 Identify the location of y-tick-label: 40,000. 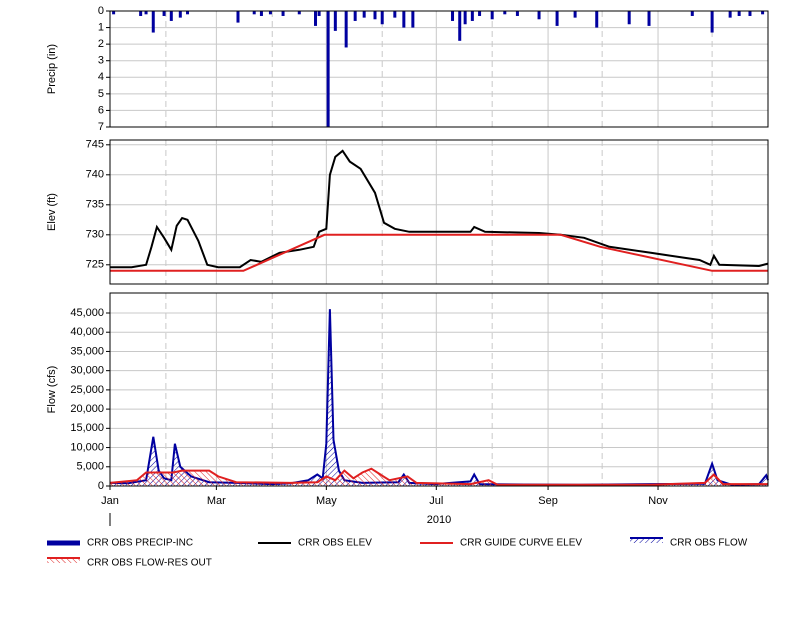
(87, 332).